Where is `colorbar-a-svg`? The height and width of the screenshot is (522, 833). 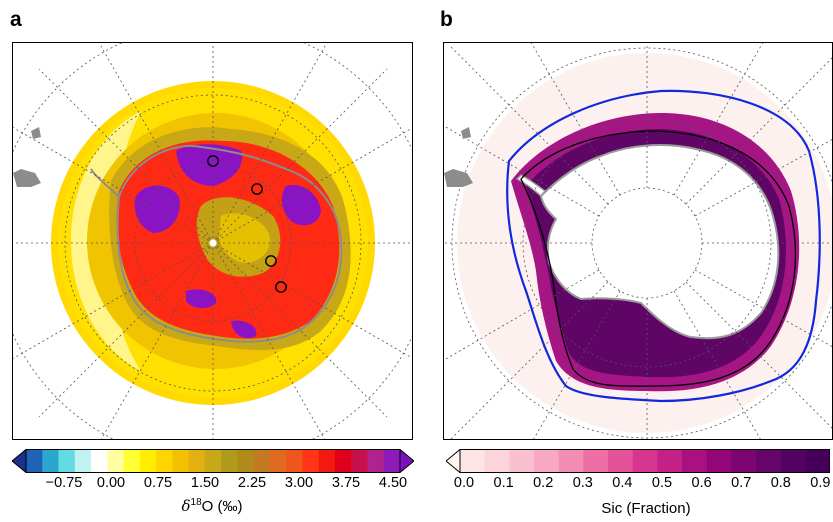
colorbar-a-svg is located at coordinates (213, 461).